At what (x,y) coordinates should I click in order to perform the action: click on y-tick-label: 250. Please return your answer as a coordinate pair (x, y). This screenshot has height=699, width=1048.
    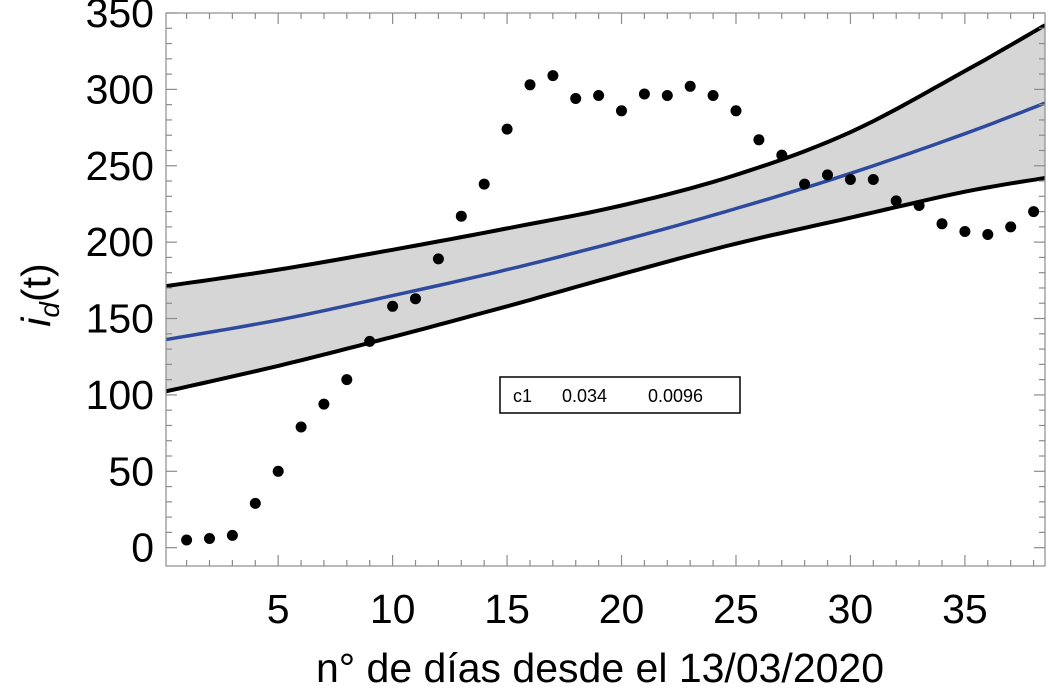
    Looking at the image, I should click on (120, 166).